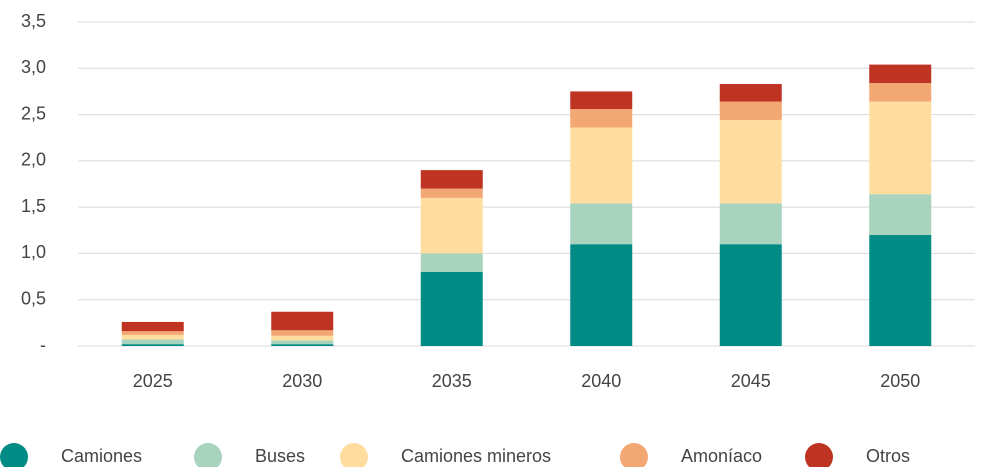  What do you see at coordinates (721, 456) in the screenshot?
I see `legend-label: Amoníaco` at bounding box center [721, 456].